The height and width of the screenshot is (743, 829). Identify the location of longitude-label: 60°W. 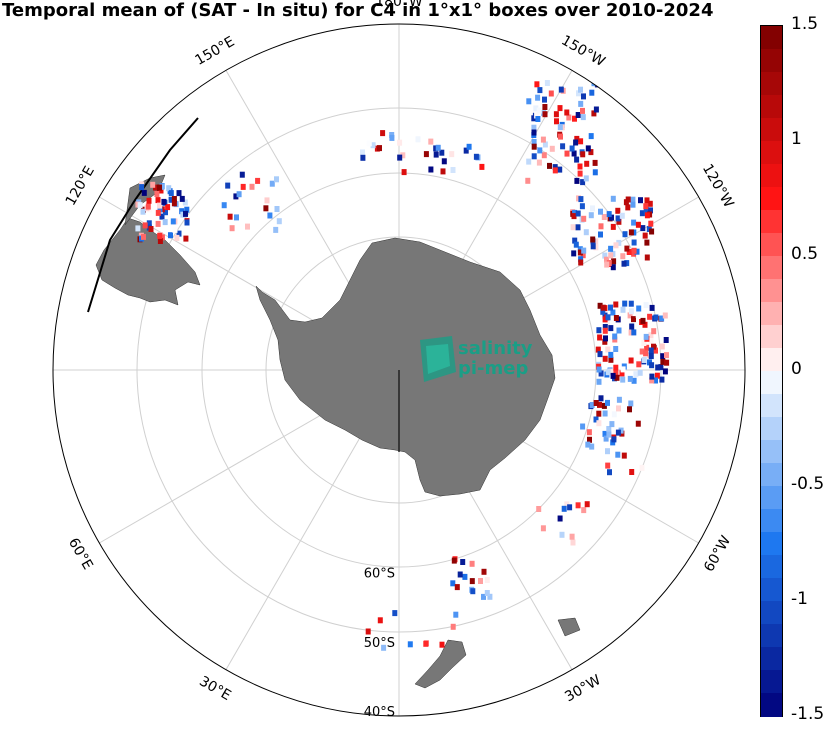
(717, 554).